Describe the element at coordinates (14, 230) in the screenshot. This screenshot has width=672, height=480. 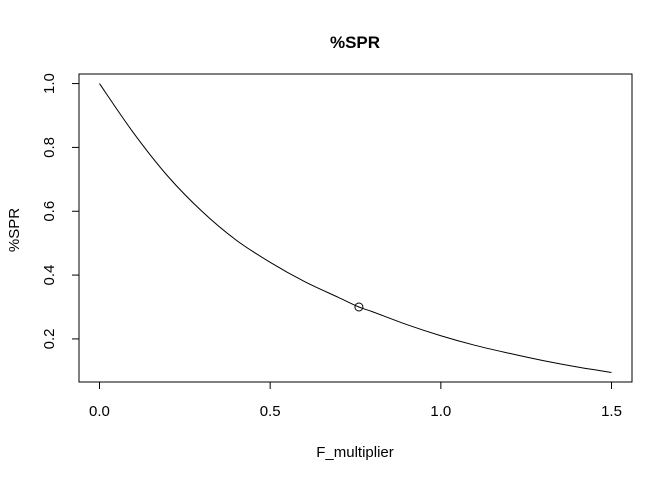
I see `y-axis-label: %SPR` at that location.